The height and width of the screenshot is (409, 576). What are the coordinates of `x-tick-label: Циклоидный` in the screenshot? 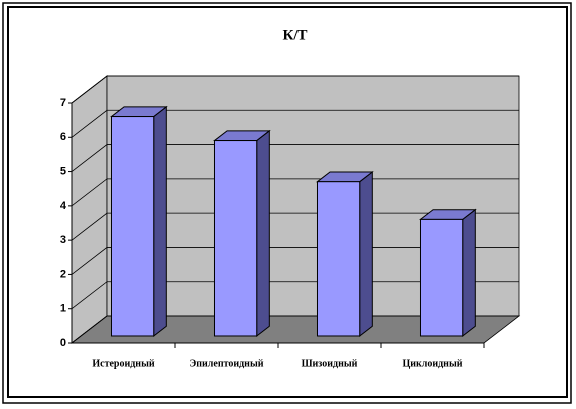 It's located at (432, 363).